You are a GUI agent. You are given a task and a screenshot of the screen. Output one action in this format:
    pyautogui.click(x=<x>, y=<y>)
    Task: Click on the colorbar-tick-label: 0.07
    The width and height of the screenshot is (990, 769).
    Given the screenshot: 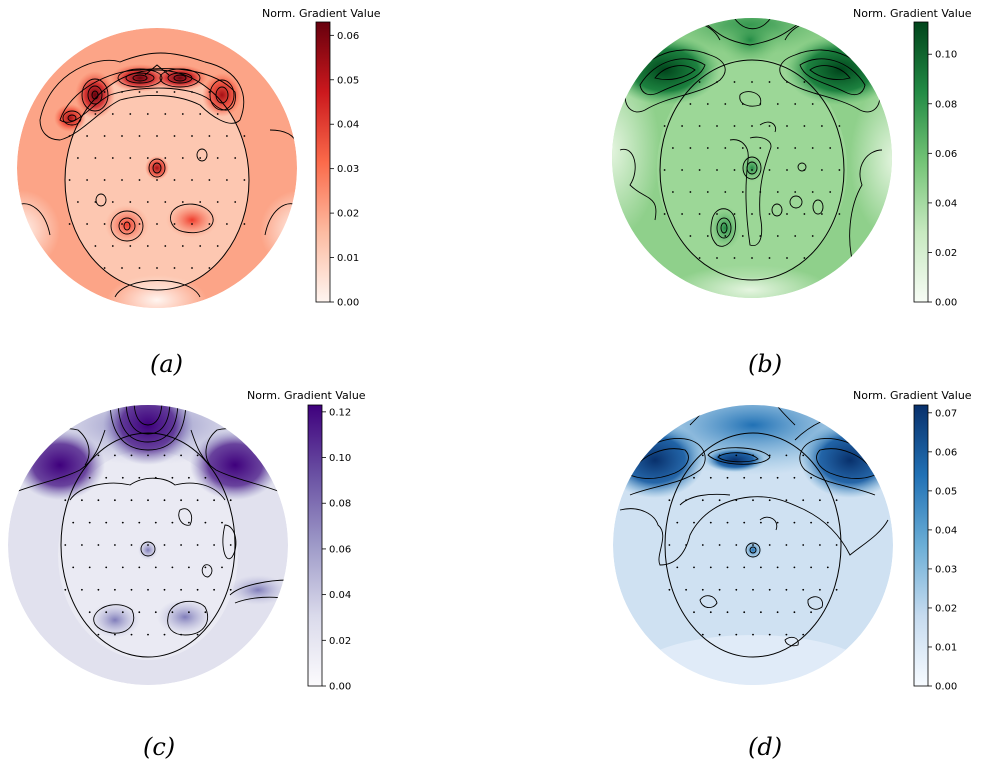 What is the action you would take?
    pyautogui.click(x=946, y=413)
    